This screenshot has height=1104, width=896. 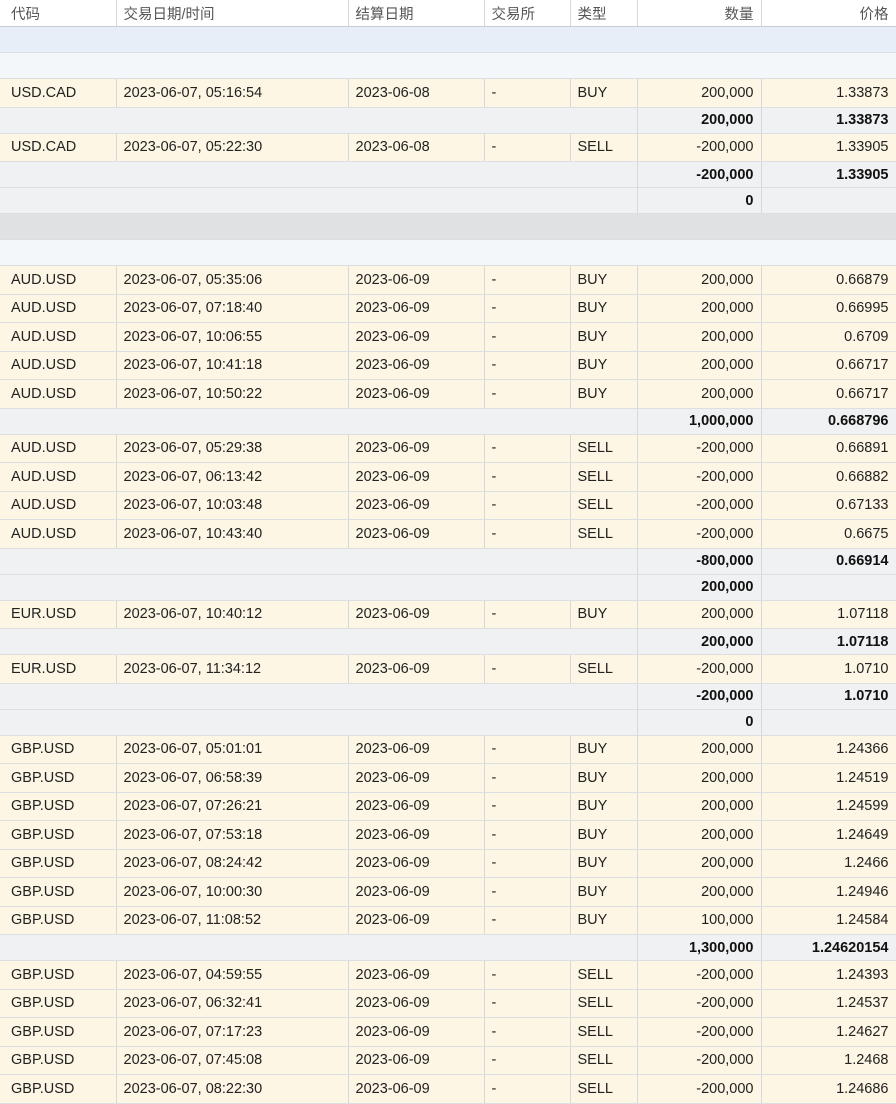 I want to click on column-header-exchange: 交易所, so click(x=527, y=13).